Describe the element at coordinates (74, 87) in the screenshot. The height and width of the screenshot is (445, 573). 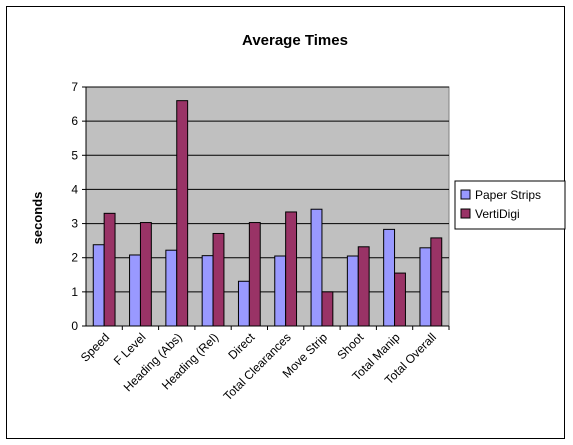
I see `y-tick-label: 7` at that location.